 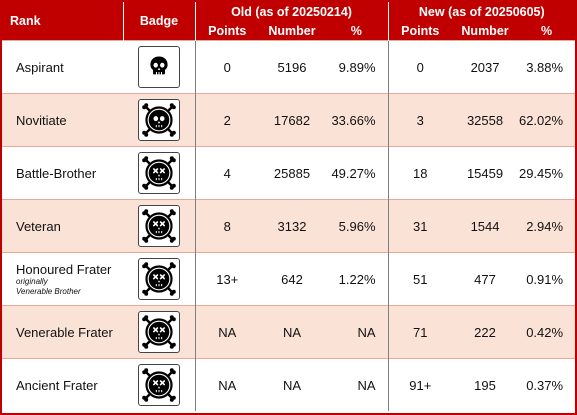 I want to click on new-percent-cell: 3.88%, so click(x=547, y=67).